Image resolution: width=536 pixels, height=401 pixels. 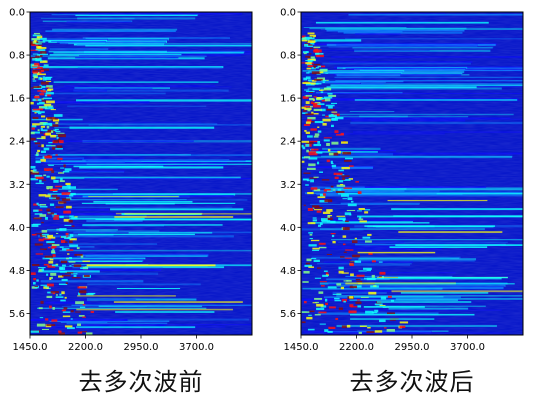 What do you see at coordinates (141, 382) in the screenshot?
I see `left-caption: 去多次波前` at bounding box center [141, 382].